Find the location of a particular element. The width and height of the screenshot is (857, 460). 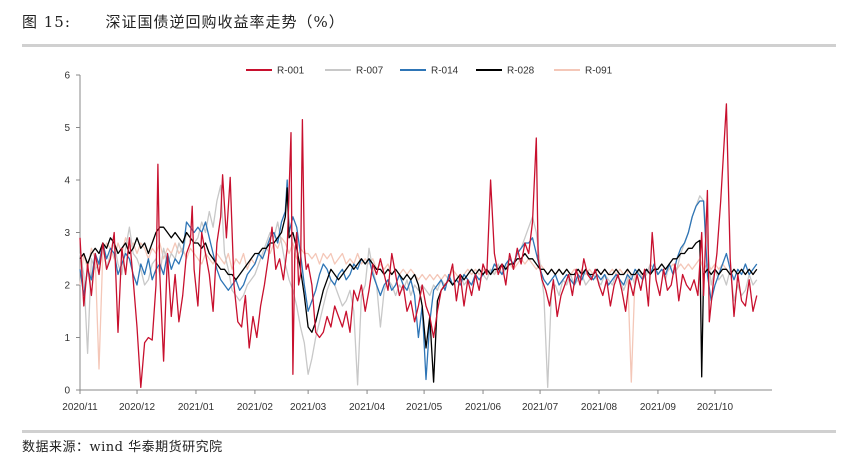

x-tick-label: 2021/04 is located at coordinates (367, 407).